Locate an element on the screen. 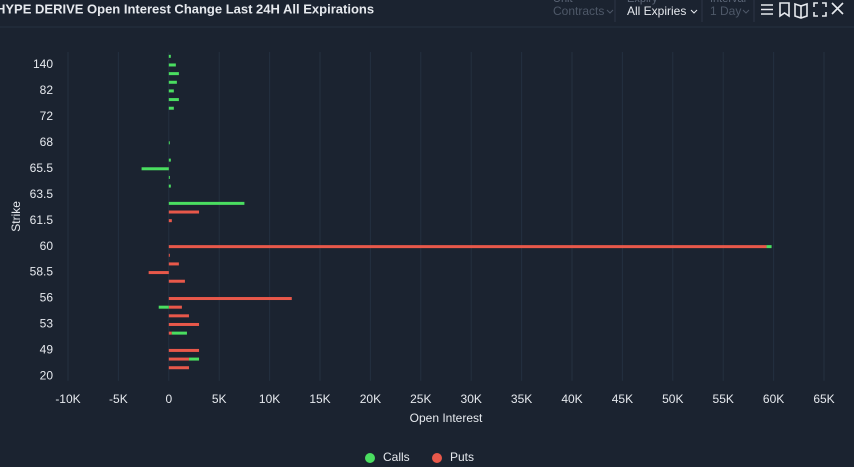 The height and width of the screenshot is (467, 854). x-tick-label: -5K is located at coordinates (118, 399).